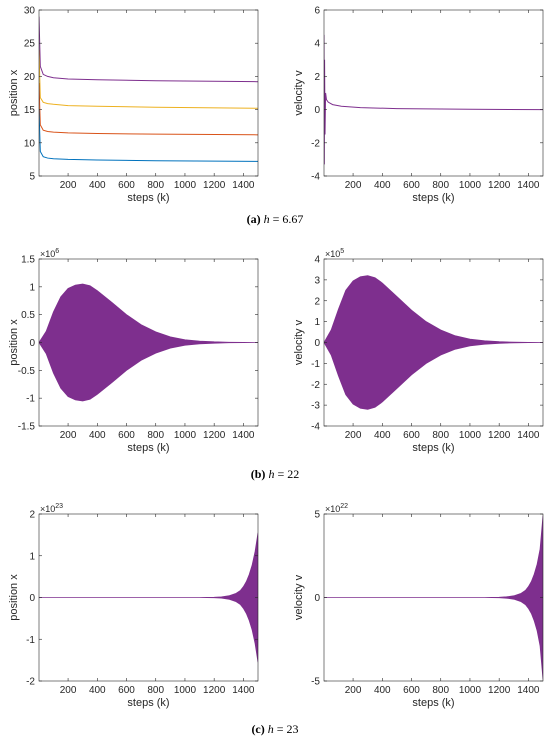 The image size is (550, 738). I want to click on caption-a-value: = 6.67, so click(288, 219).